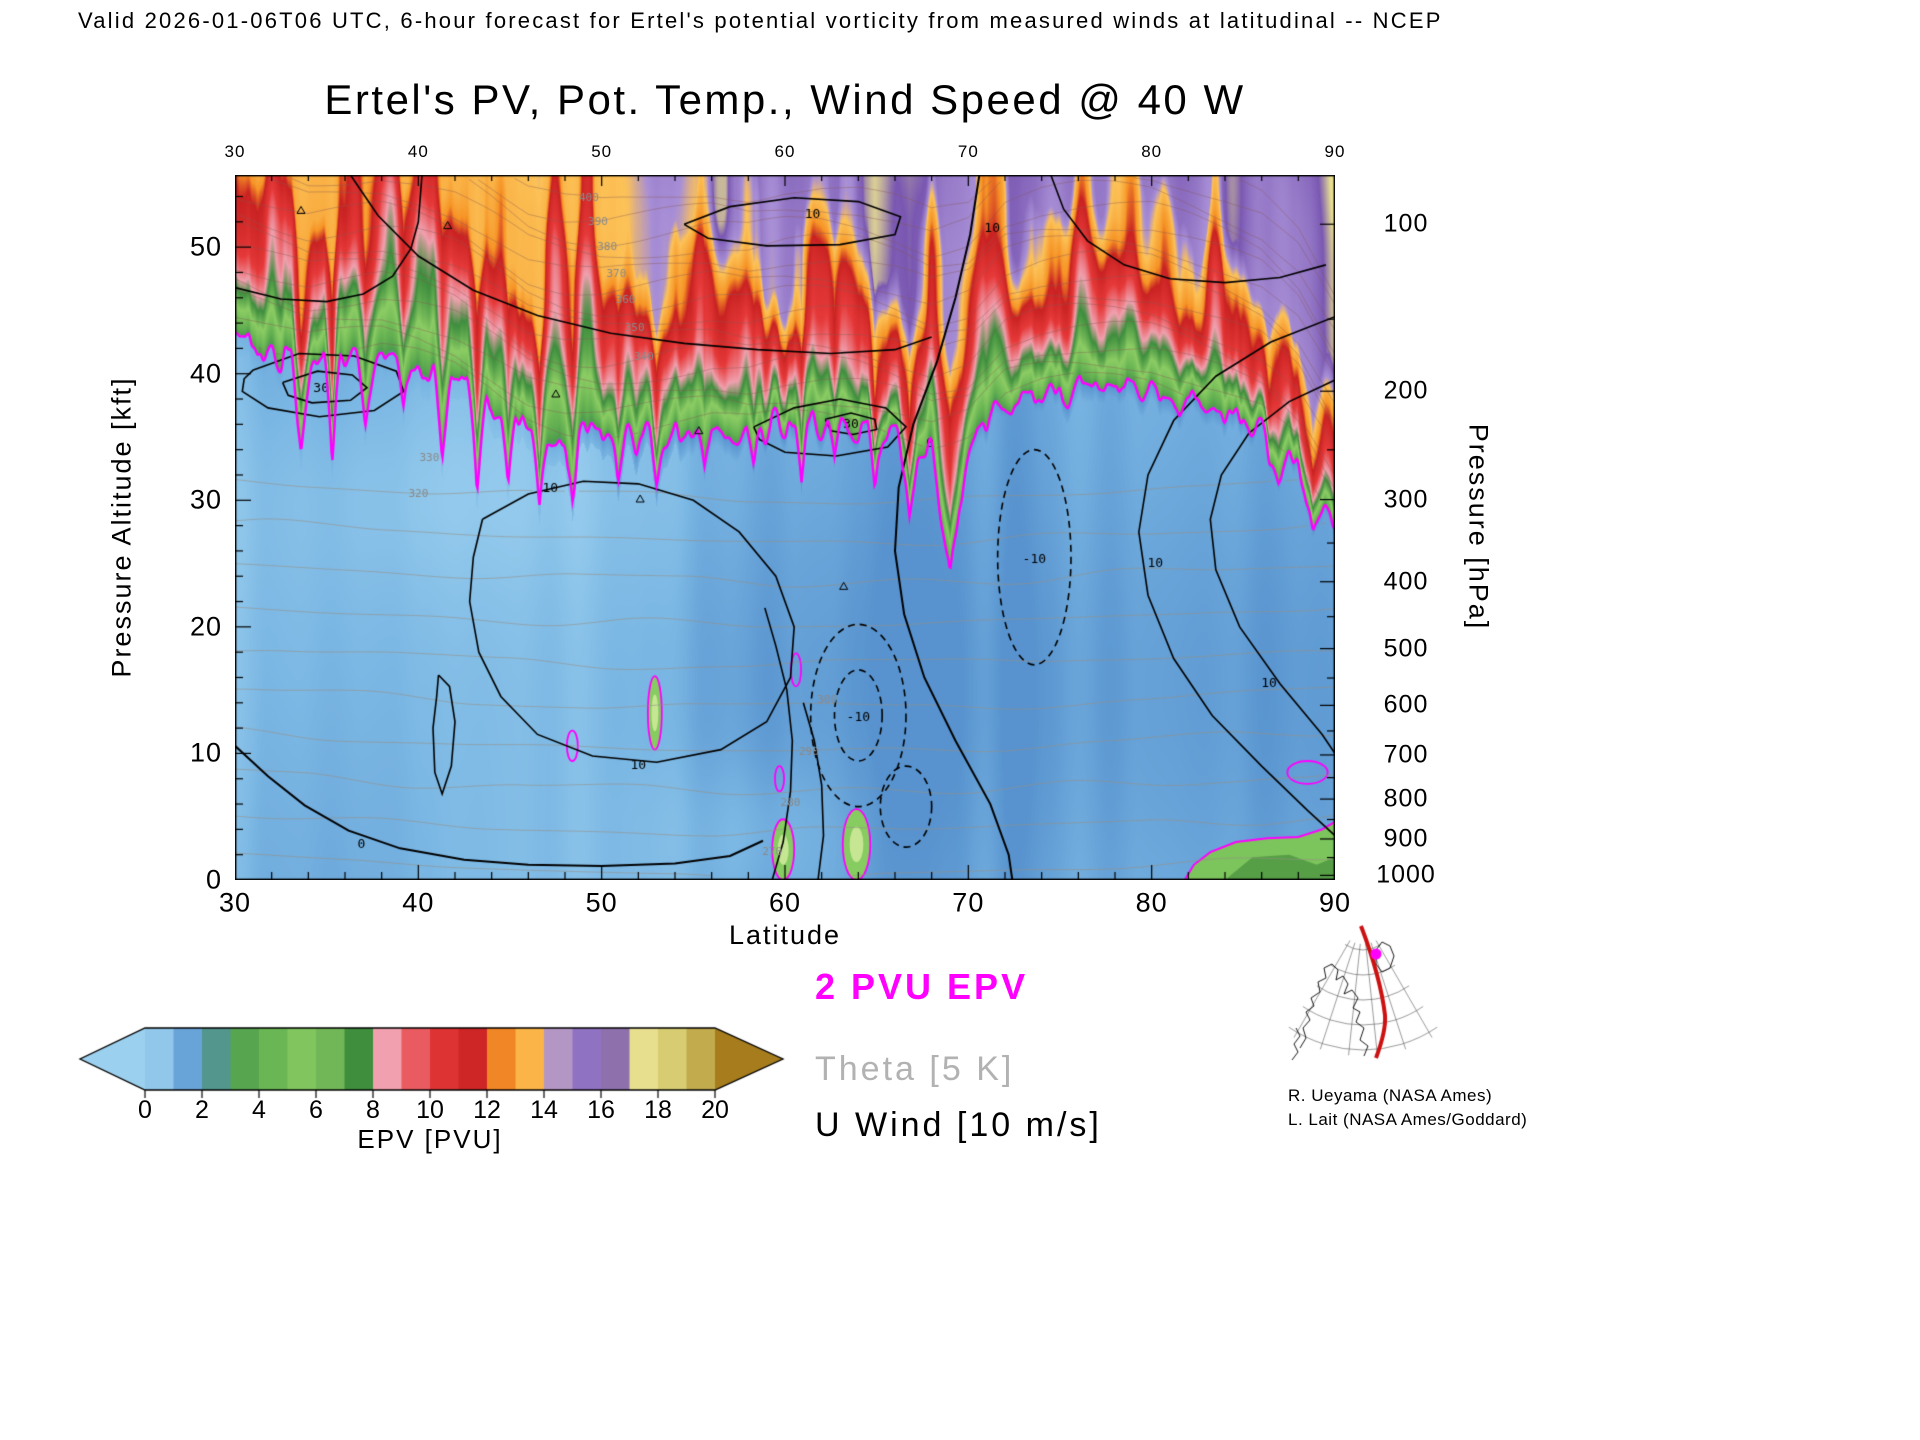 The height and width of the screenshot is (1440, 1920). What do you see at coordinates (205, 752) in the screenshot?
I see `tick-label: 10` at bounding box center [205, 752].